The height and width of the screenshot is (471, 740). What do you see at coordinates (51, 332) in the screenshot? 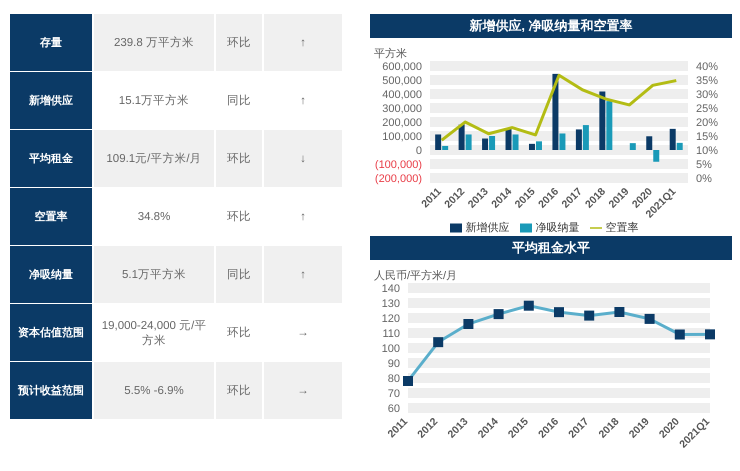
I see `text: 资本估值范围` at bounding box center [51, 332].